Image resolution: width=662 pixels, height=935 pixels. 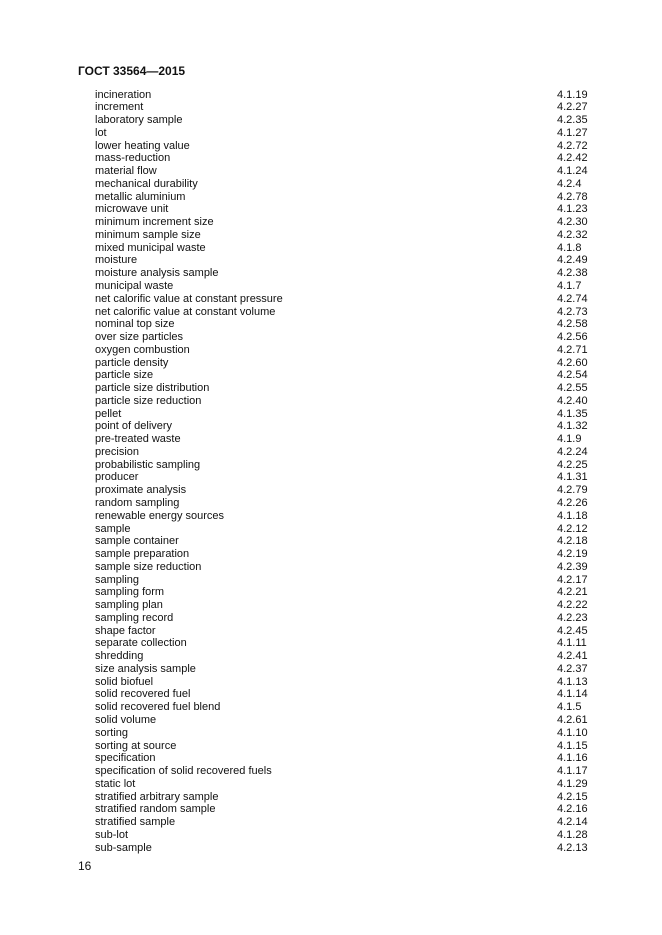 I want to click on entry-term: stratified random sample, so click(x=155, y=809).